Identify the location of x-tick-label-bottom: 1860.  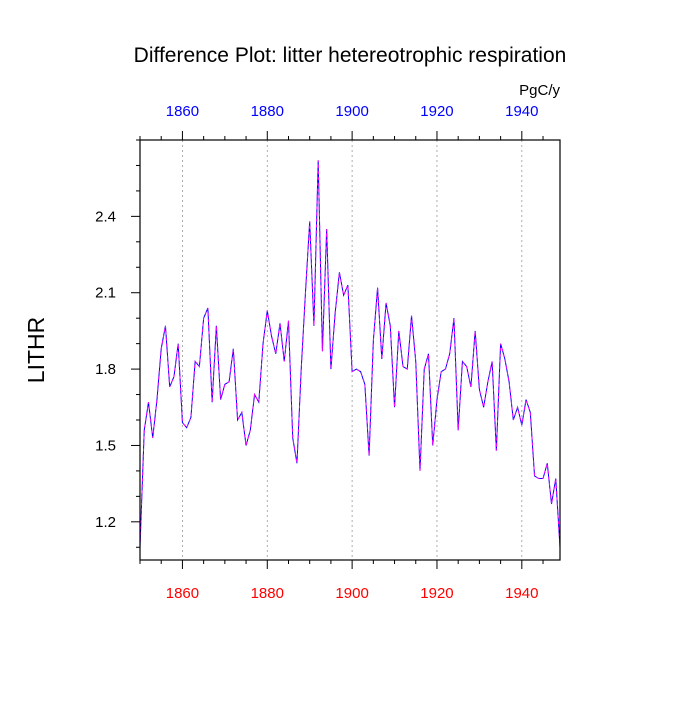
(182, 593).